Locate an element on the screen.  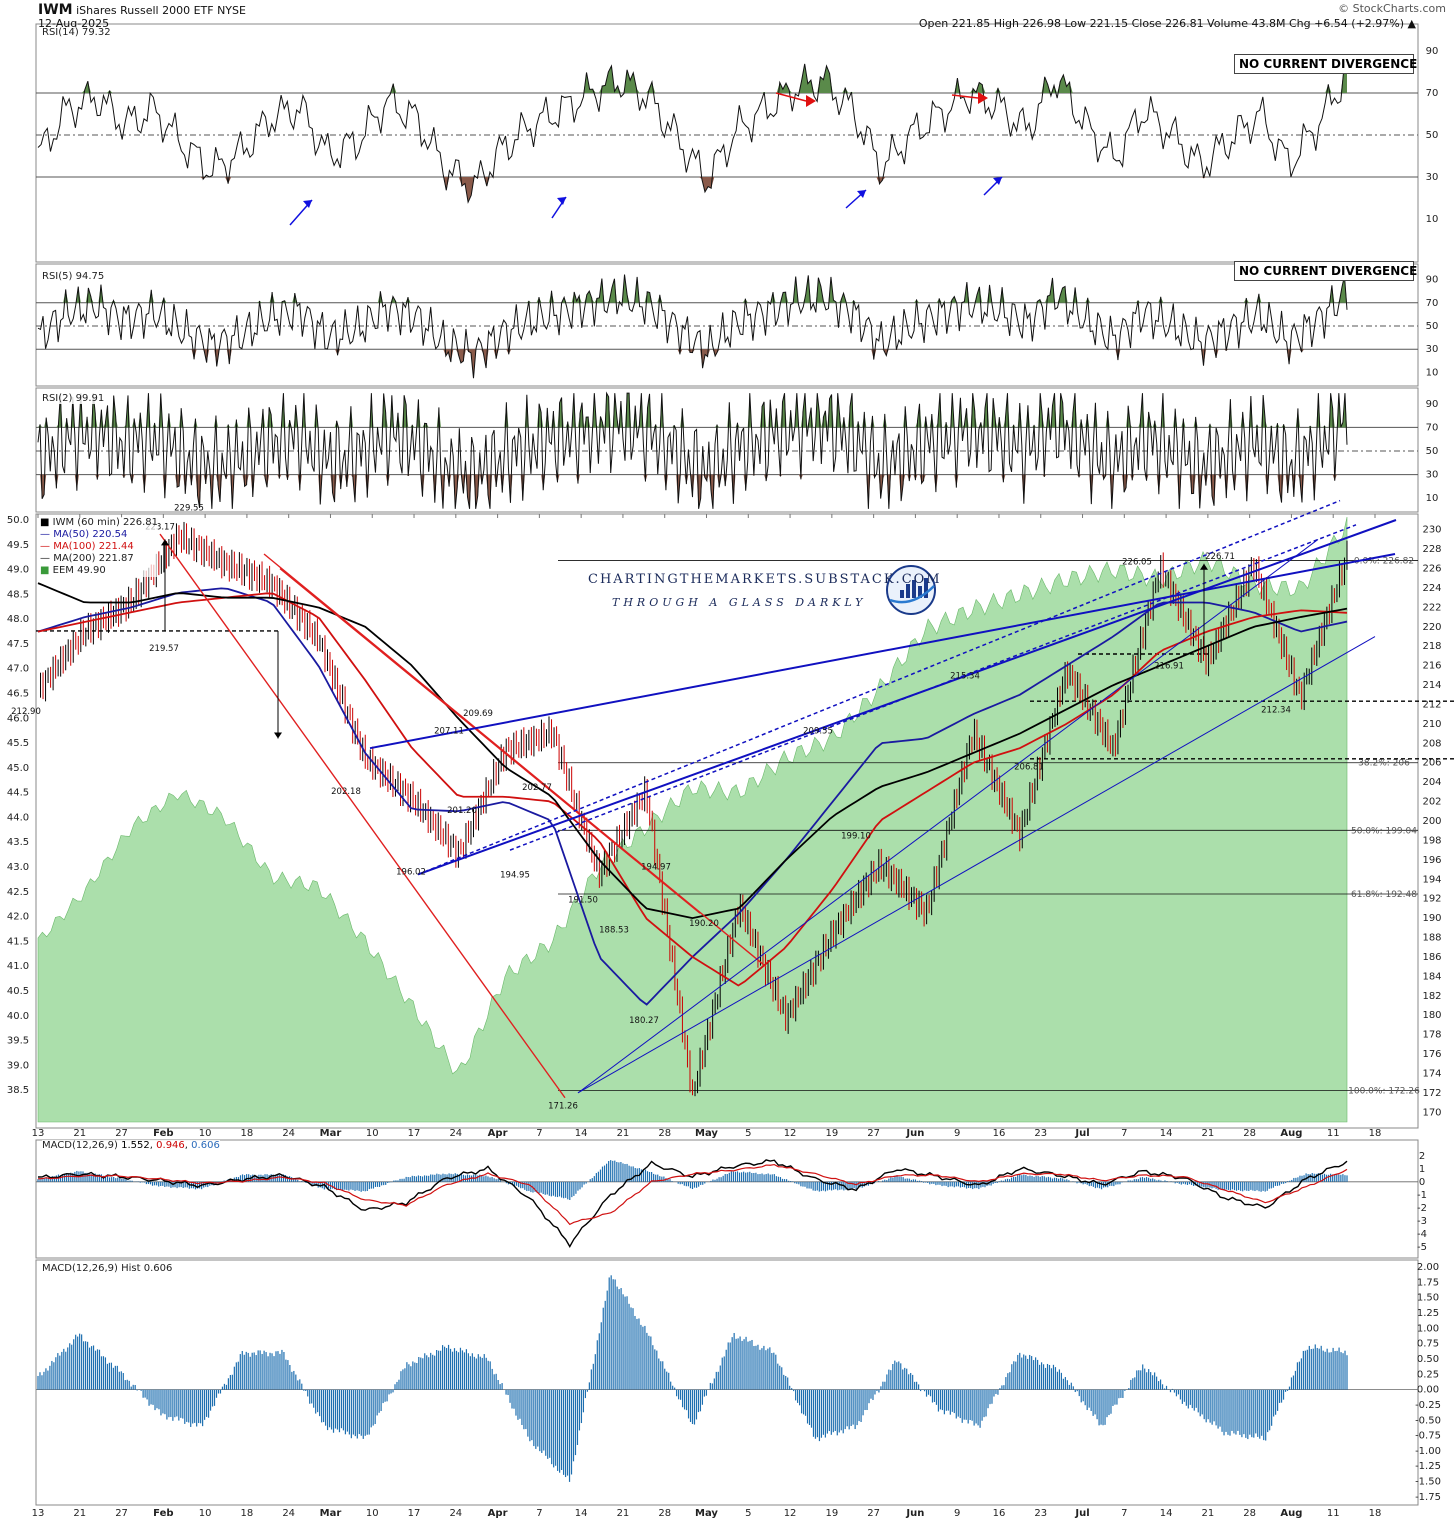
price-annotation: 194.95 is located at coordinates (515, 875).